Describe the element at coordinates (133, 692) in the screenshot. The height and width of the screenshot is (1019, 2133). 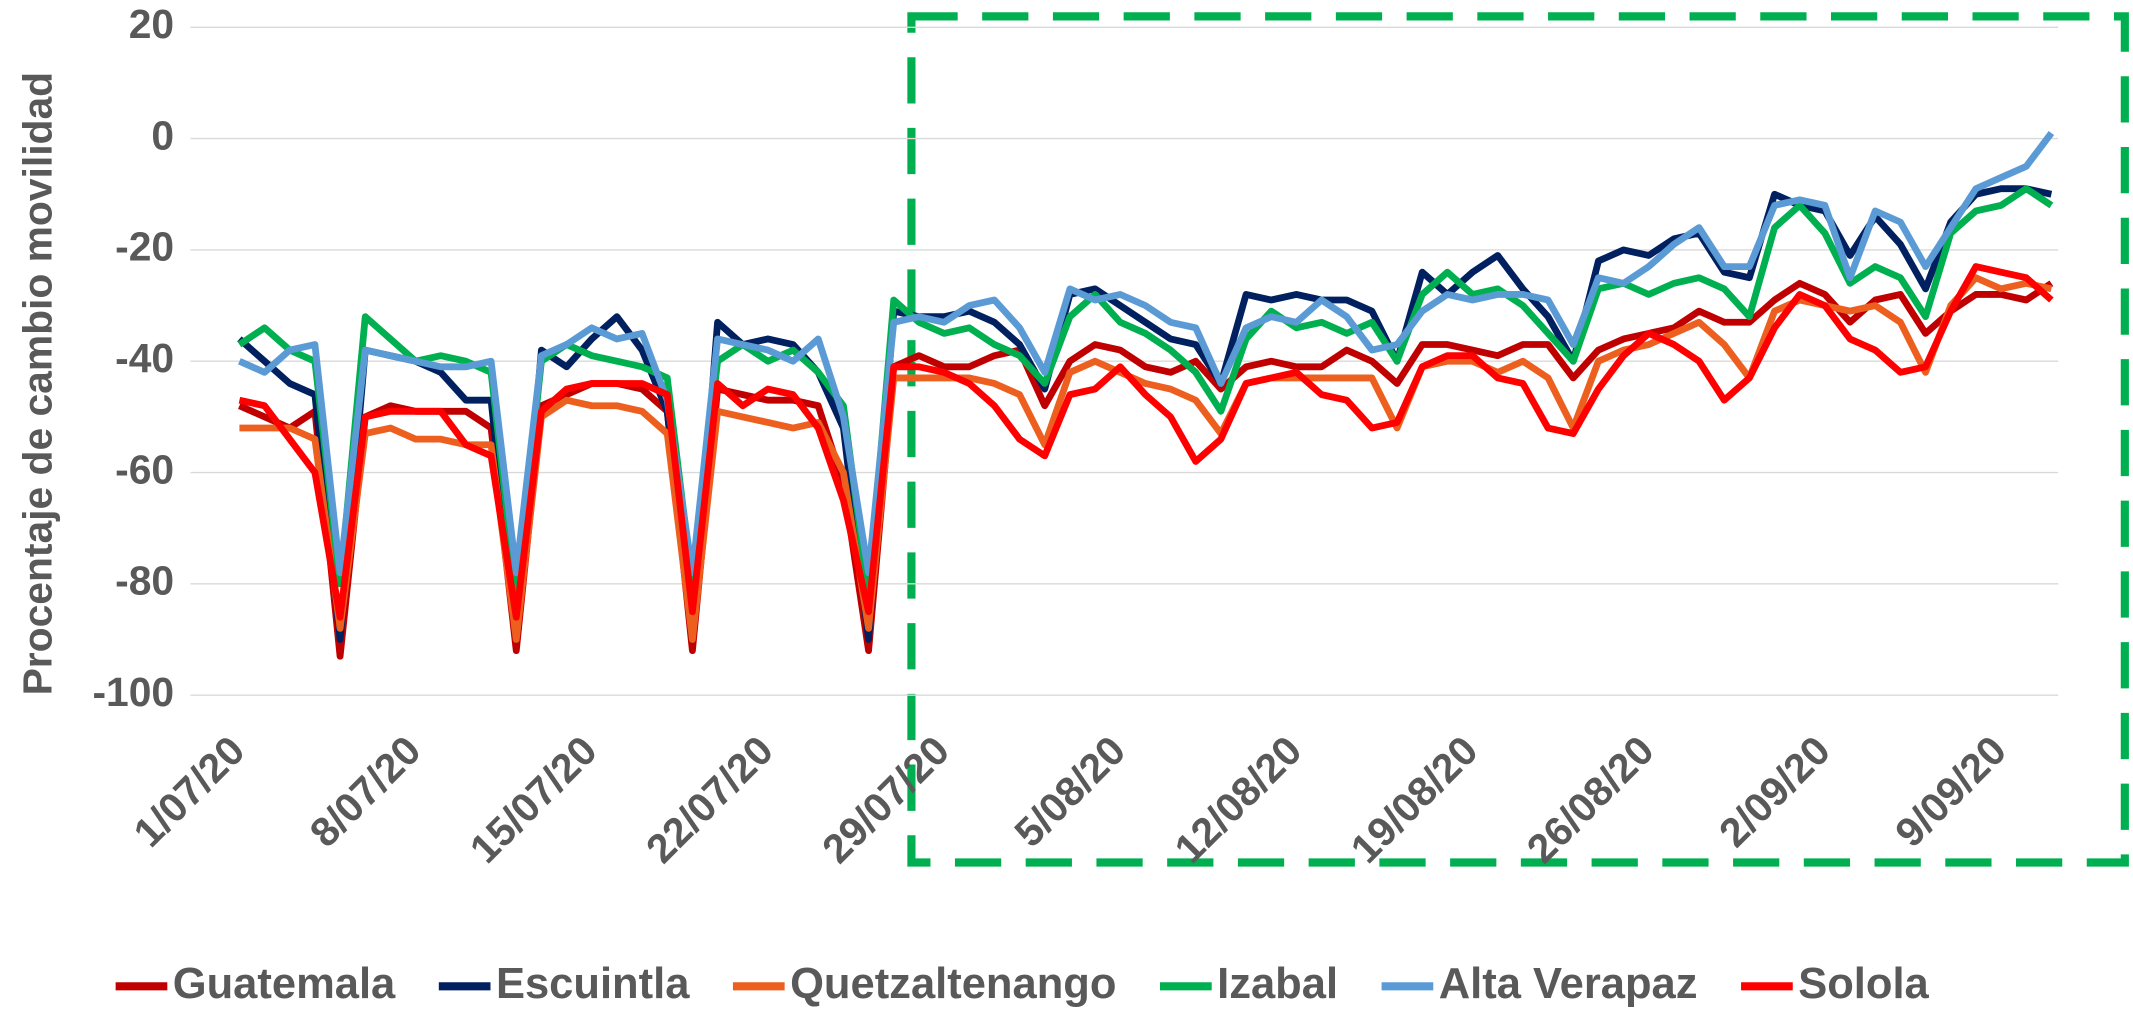
I see `y-tick-label: -100` at that location.